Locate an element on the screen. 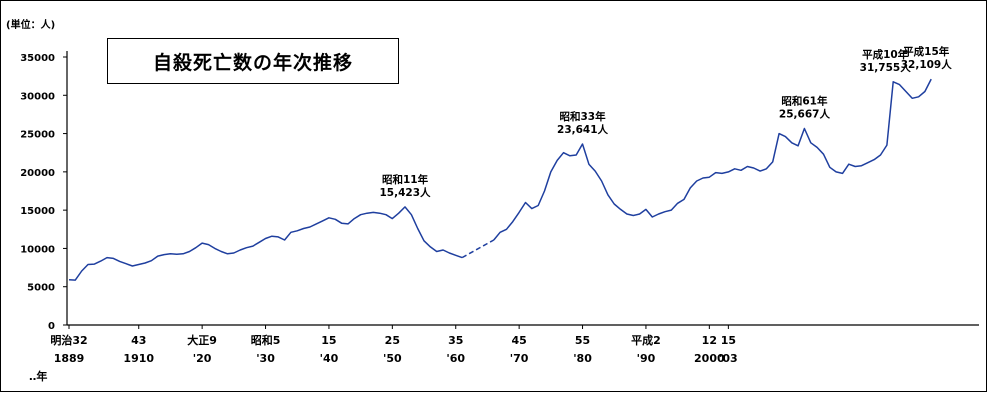  x-tick-label-year: 1910 is located at coordinates (138, 358).